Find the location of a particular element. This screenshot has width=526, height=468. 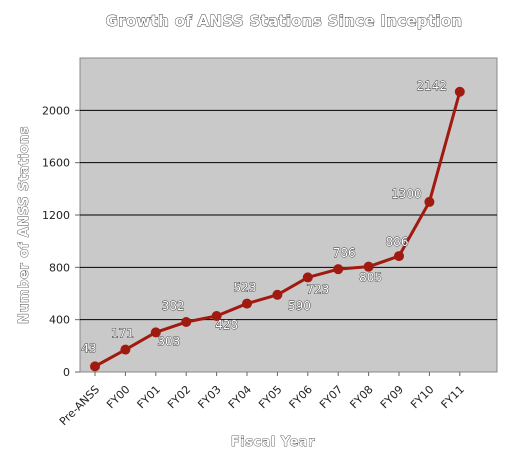

data-label: 382 is located at coordinates (173, 306).